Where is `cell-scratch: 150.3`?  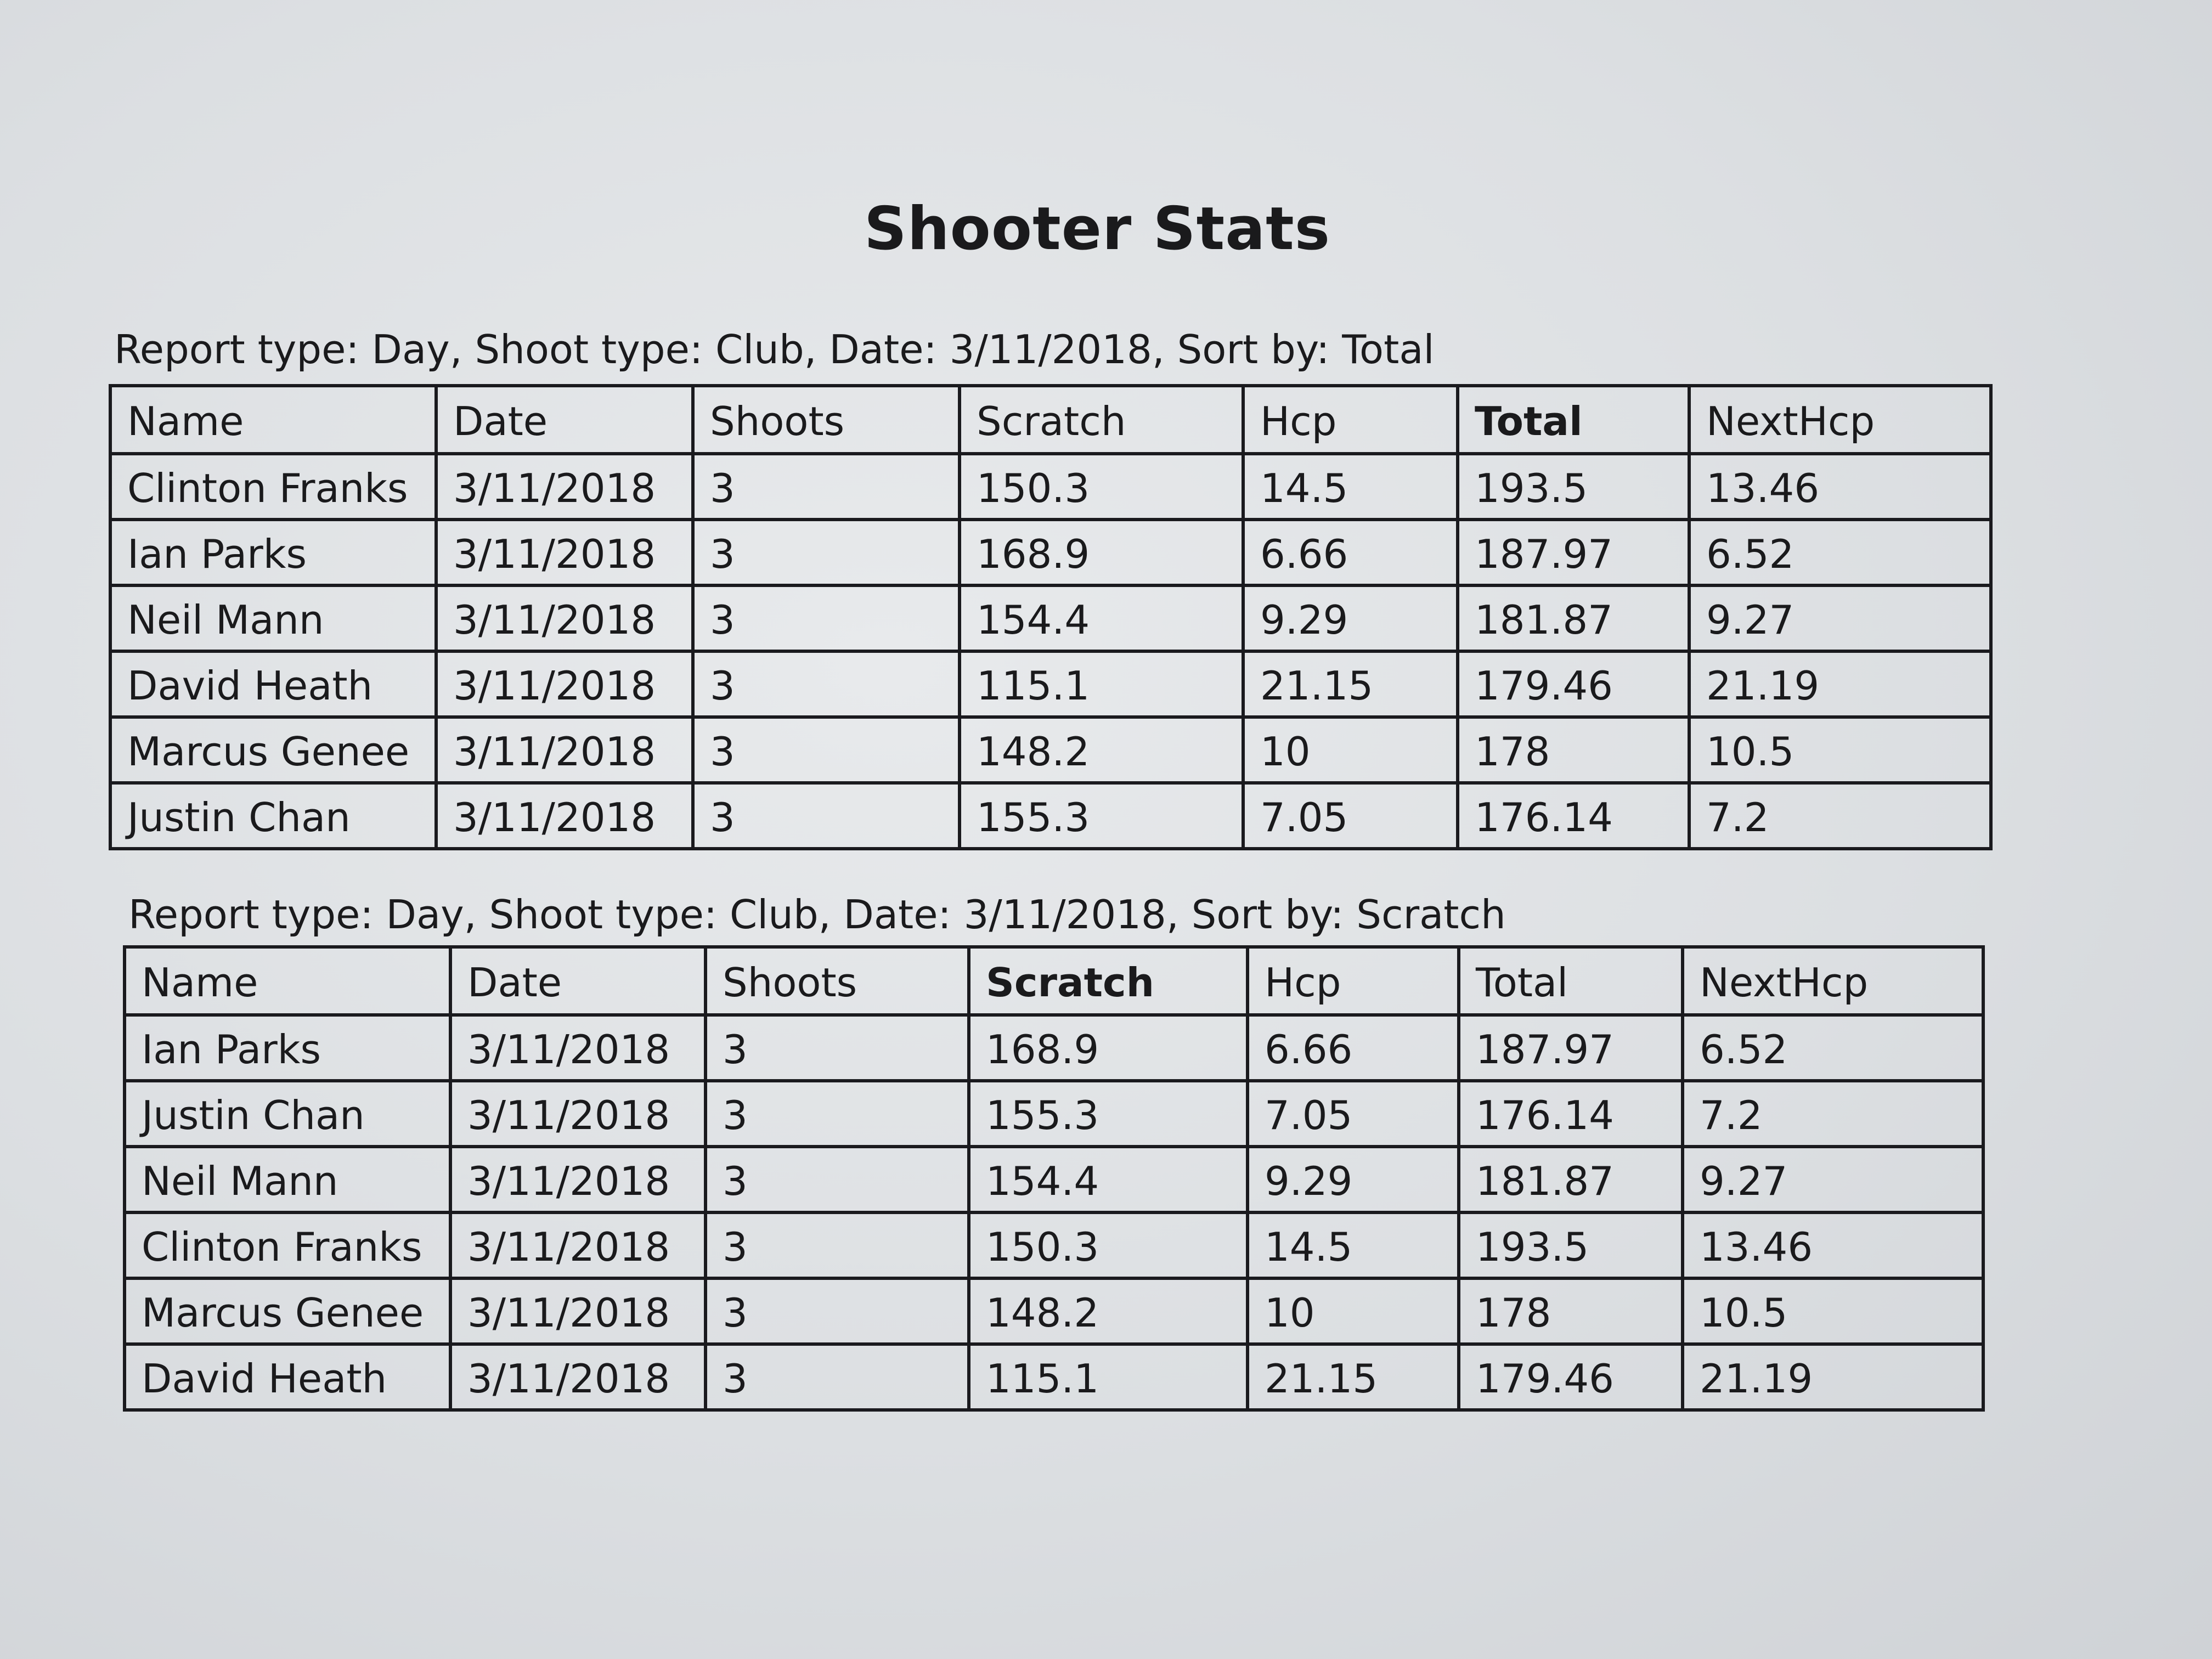
cell-scratch: 150.3 is located at coordinates (1108, 1245).